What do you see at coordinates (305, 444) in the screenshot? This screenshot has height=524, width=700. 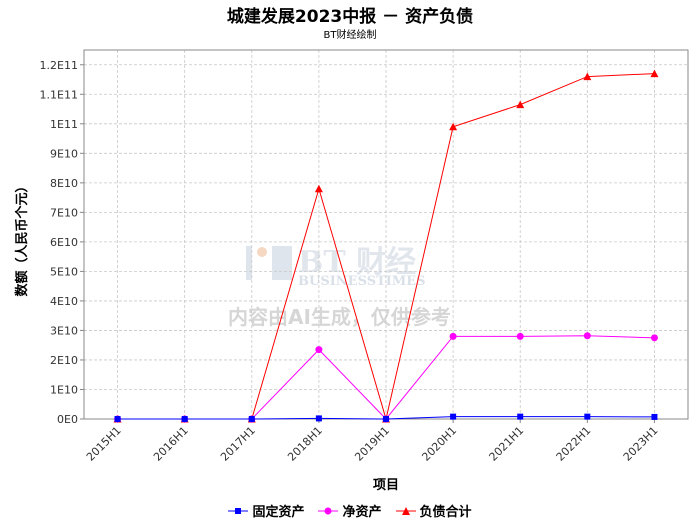 I see `x-tick-label: 2018H1` at bounding box center [305, 444].